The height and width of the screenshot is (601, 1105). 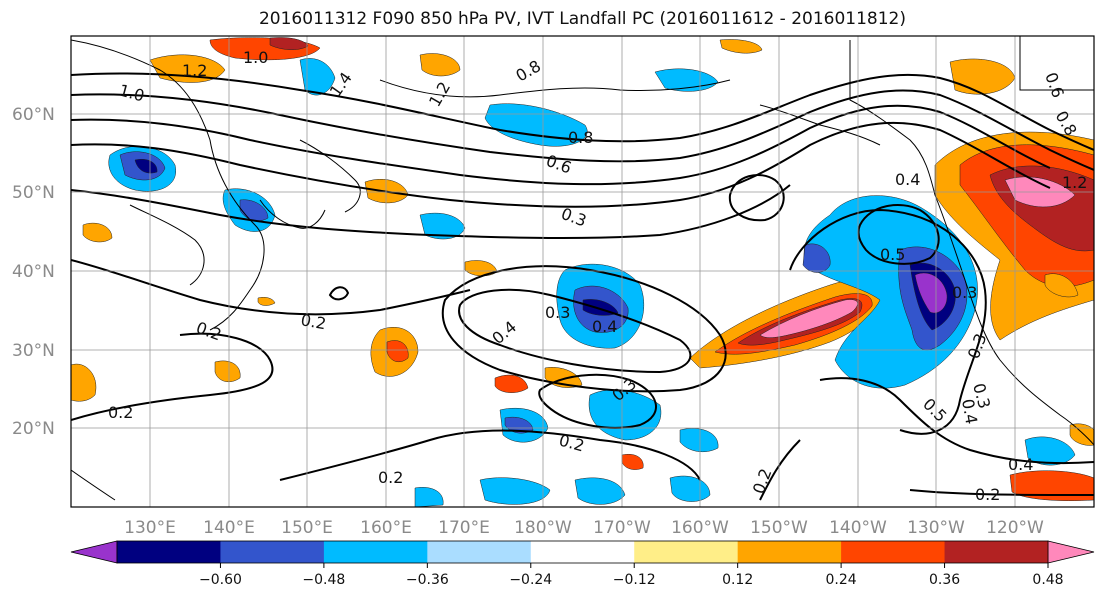 I want to click on lon-label: 160°E, so click(x=386, y=528).